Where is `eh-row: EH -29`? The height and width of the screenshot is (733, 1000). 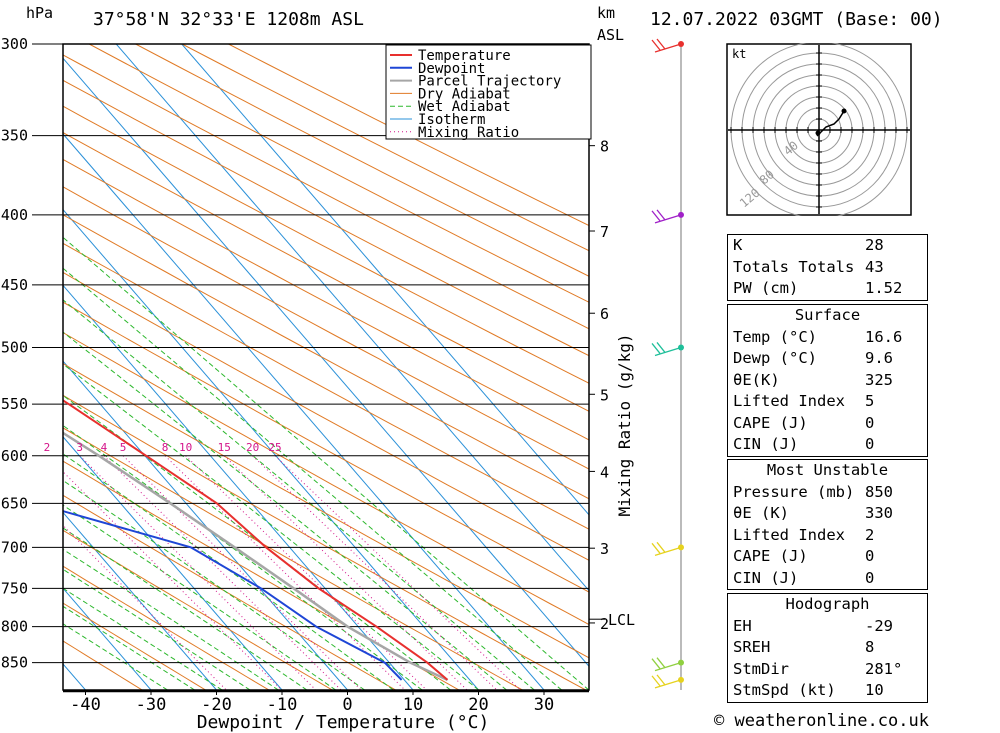 eh-row: EH -29 is located at coordinates (827, 627).